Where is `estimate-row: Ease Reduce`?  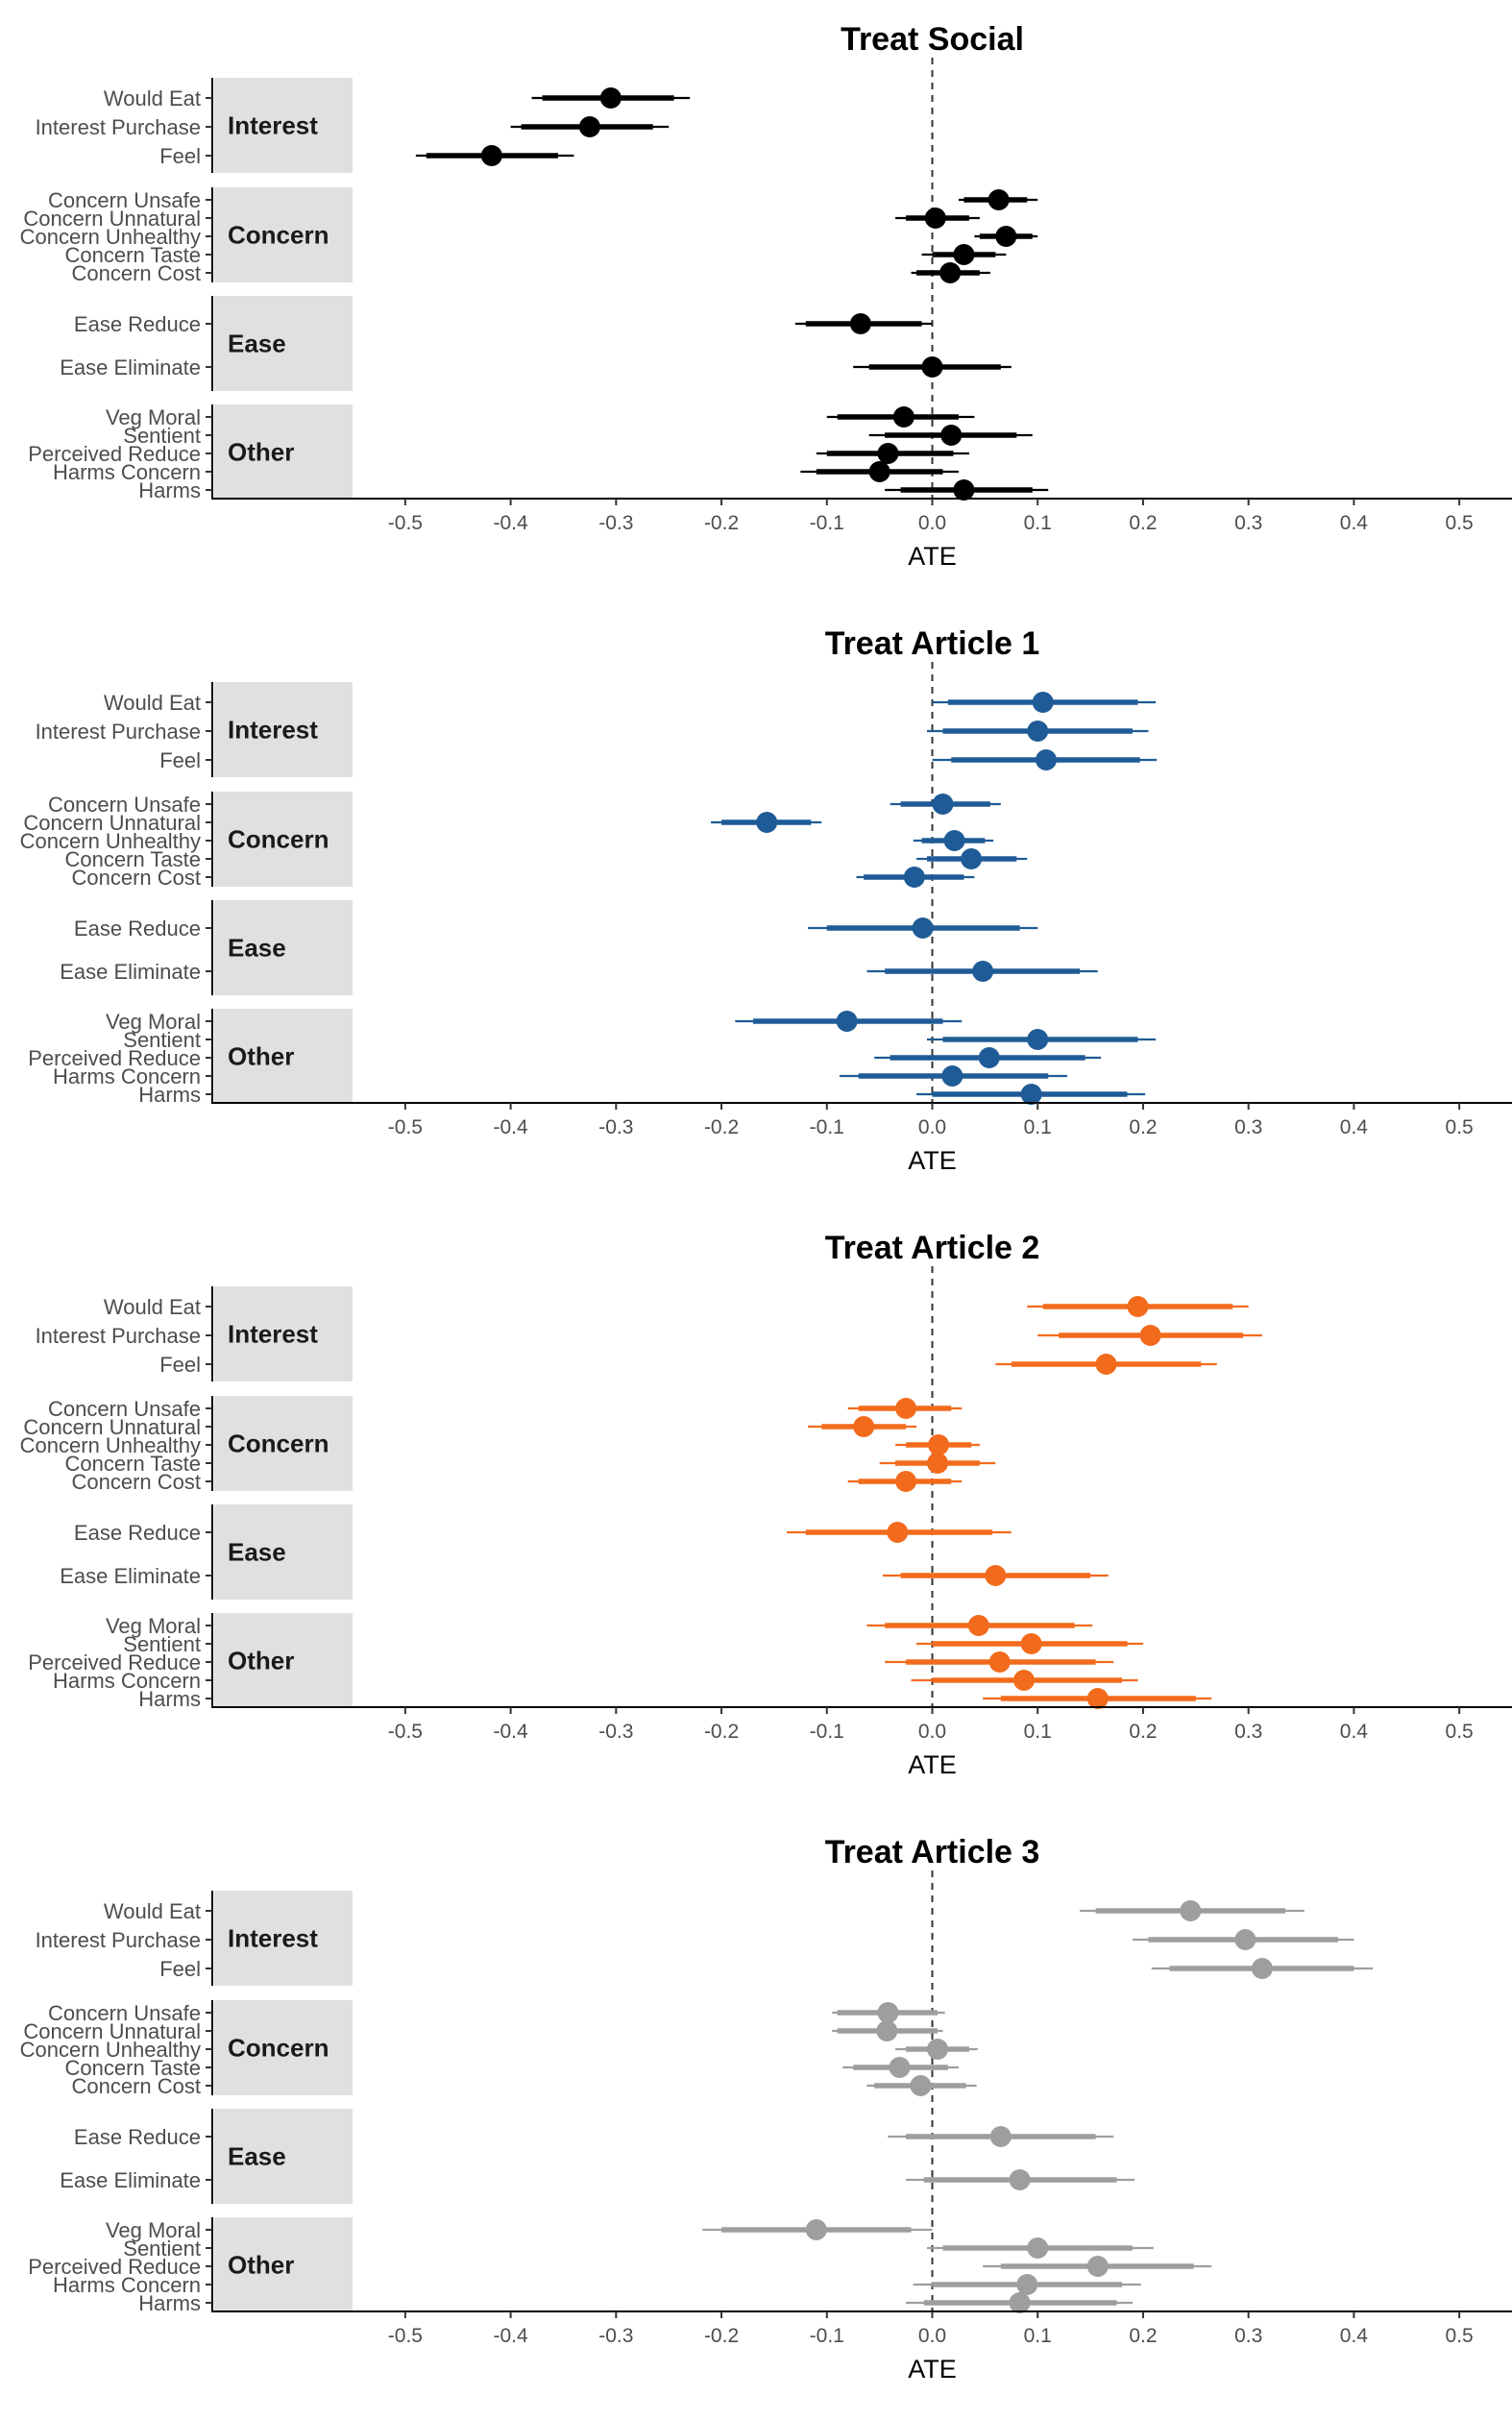 estimate-row: Ease Reduce is located at coordinates (503, 324).